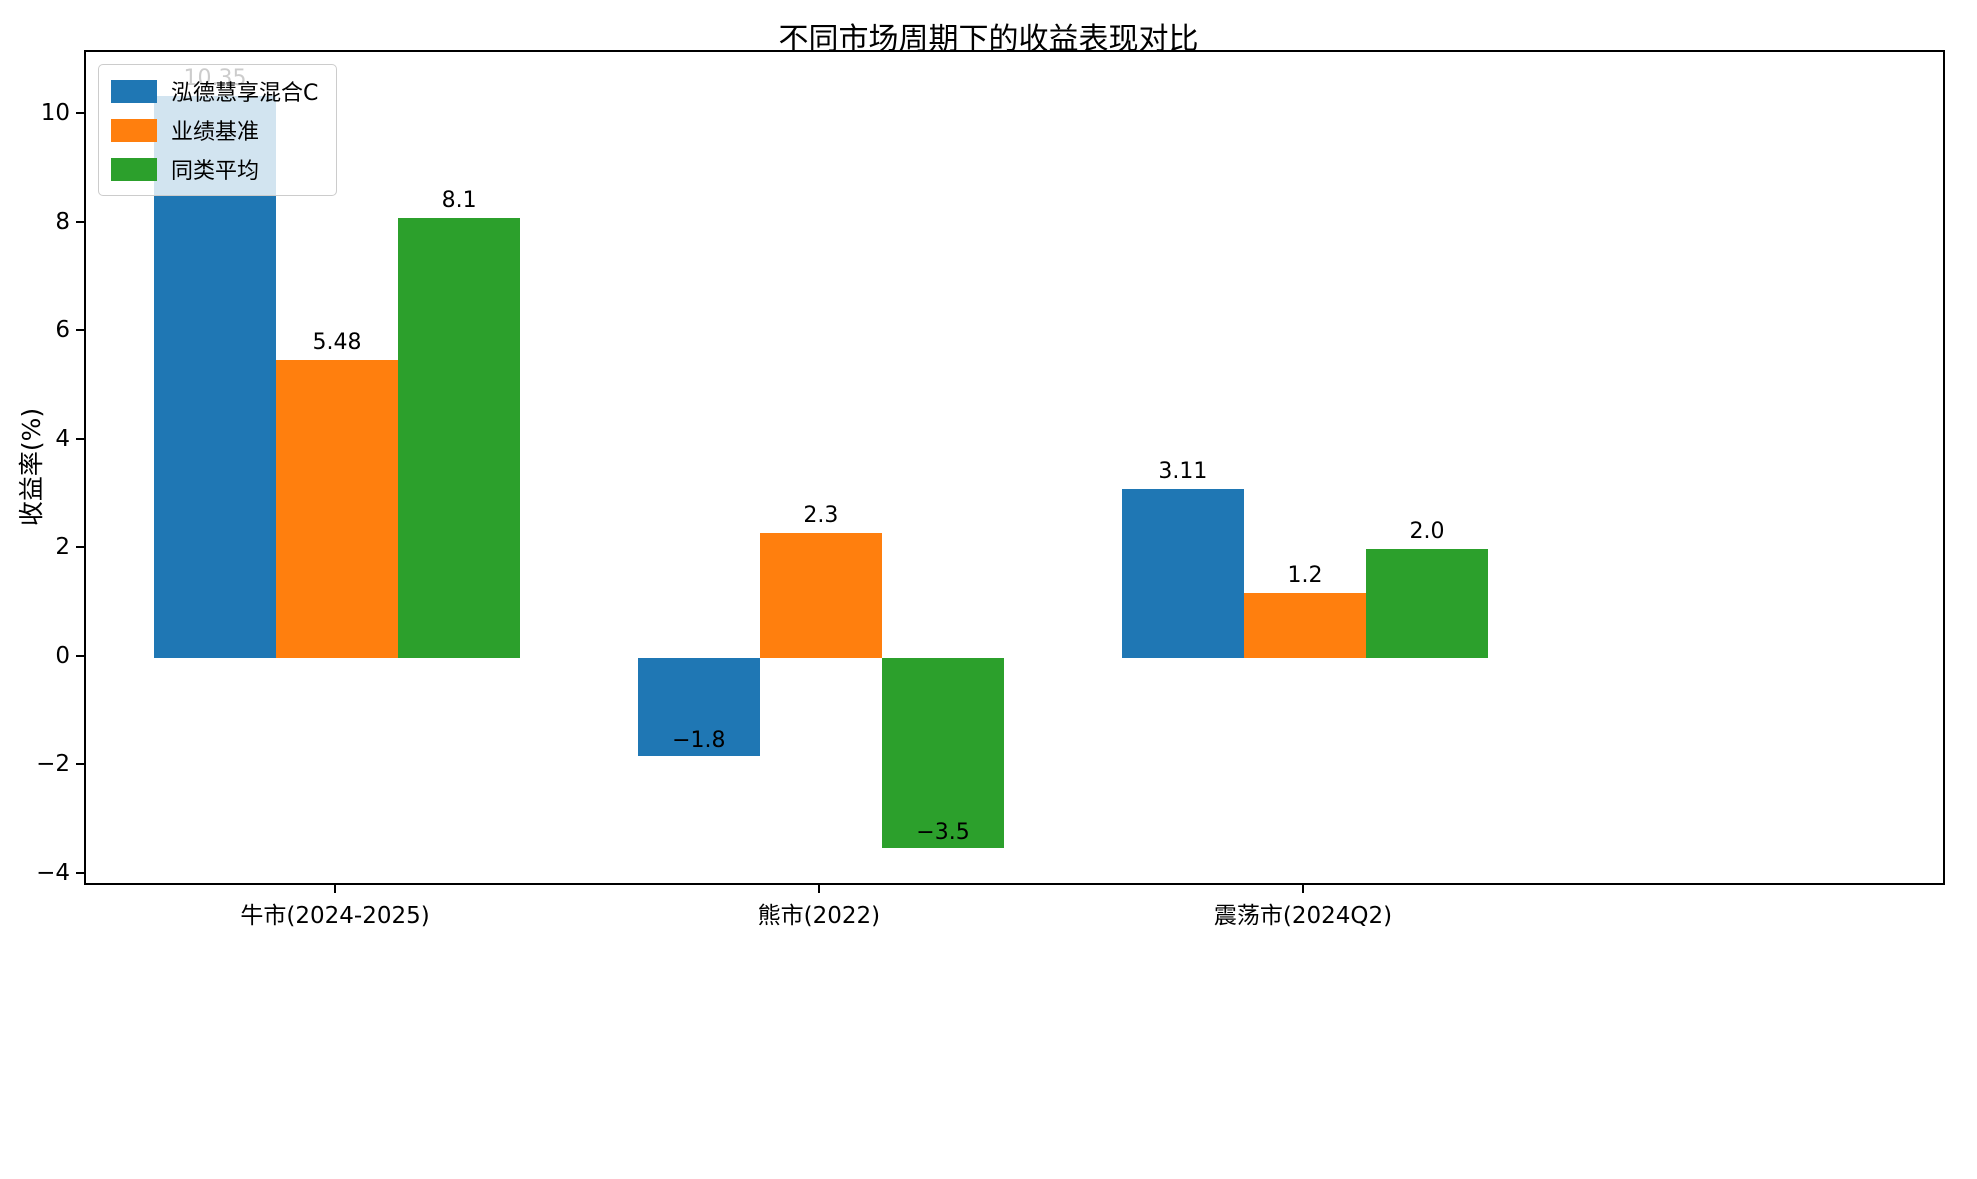 Image resolution: width=1977 pixels, height=1179 pixels. I want to click on legend-item-1: 业绩基准, so click(214, 130).